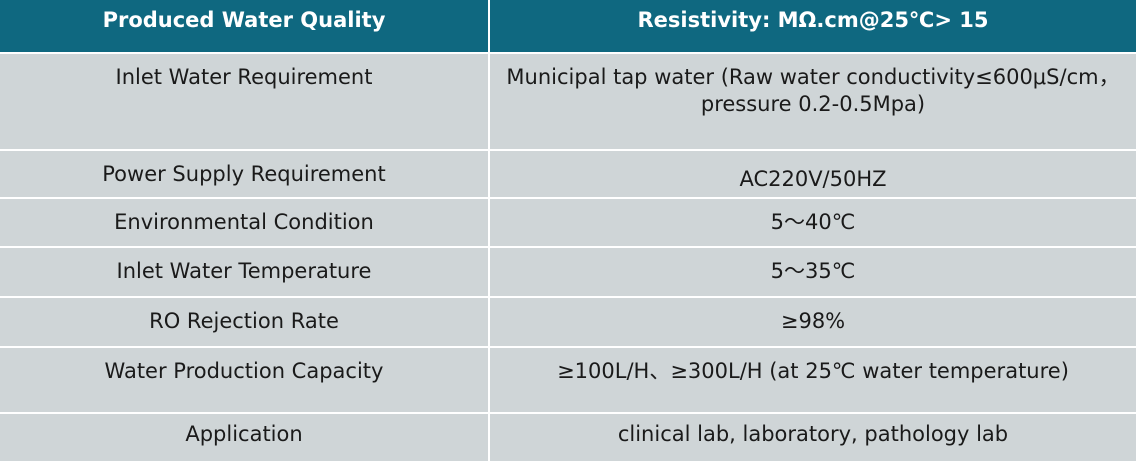 This screenshot has width=1136, height=461. I want to click on table-row-ro-rejection-rate: RO Rejection Rate ≥98%, so click(568, 322).